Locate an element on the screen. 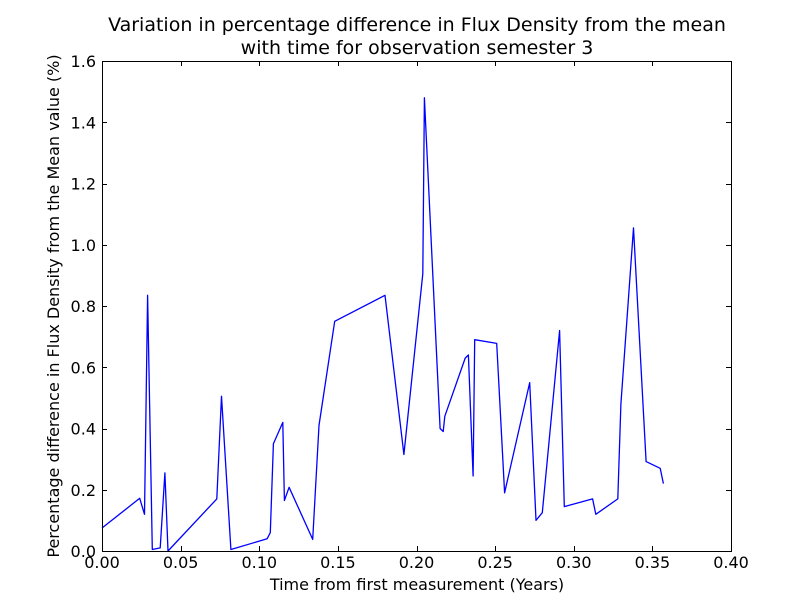 The image size is (812, 612). y-tick-label: 0.6 is located at coordinates (83, 367).